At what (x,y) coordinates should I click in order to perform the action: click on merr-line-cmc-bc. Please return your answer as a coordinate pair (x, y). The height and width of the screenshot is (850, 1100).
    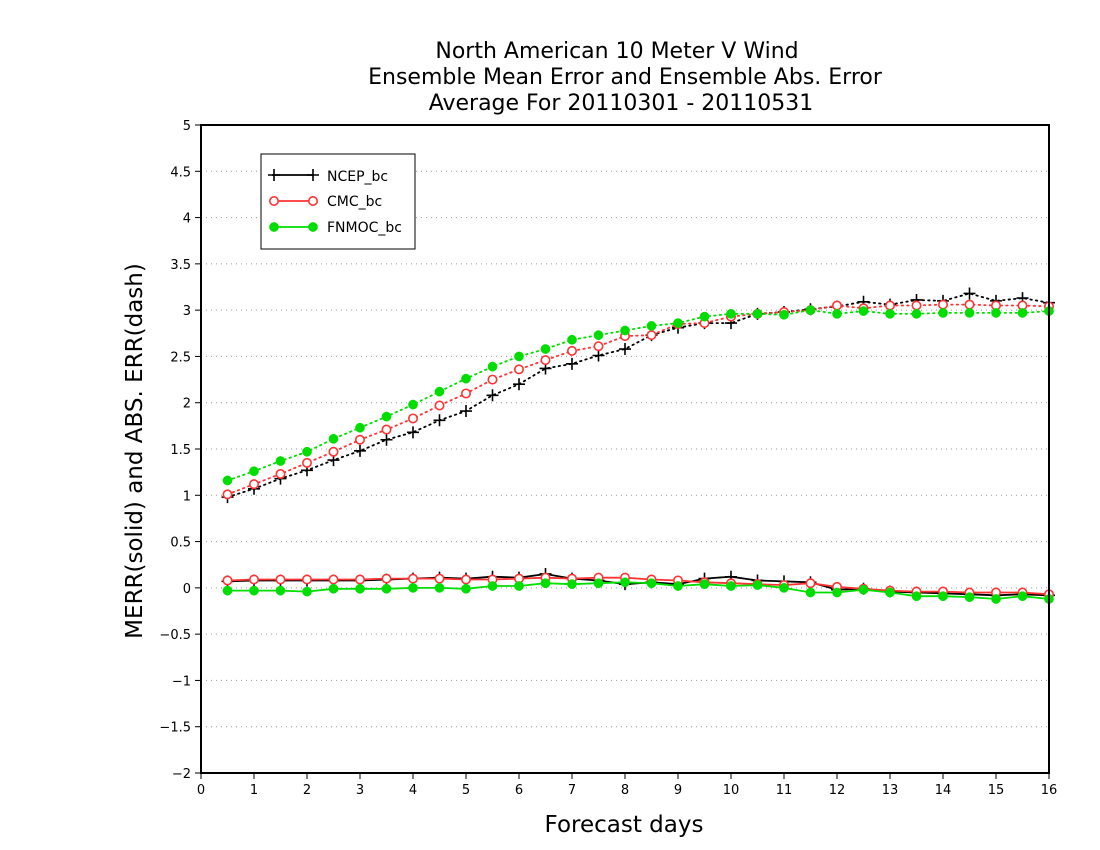
    Looking at the image, I should click on (638, 586).